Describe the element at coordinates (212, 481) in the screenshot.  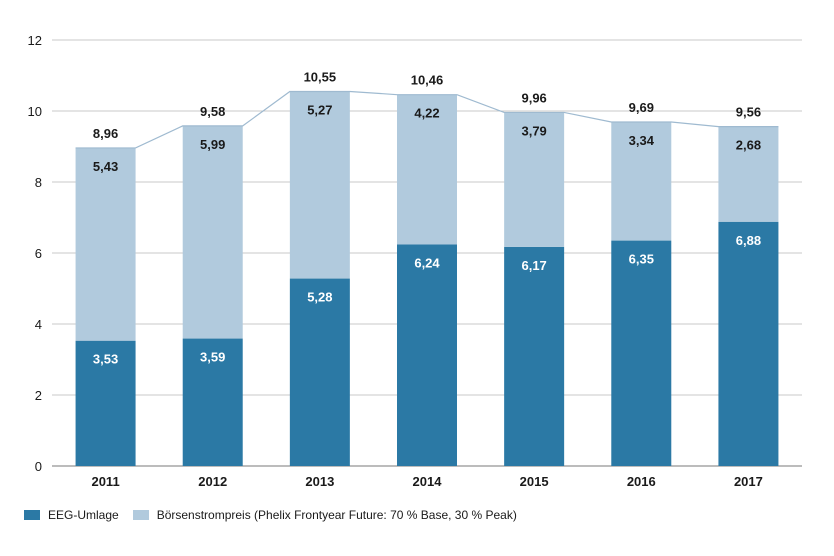
I see `x-tick-label: 2012` at that location.